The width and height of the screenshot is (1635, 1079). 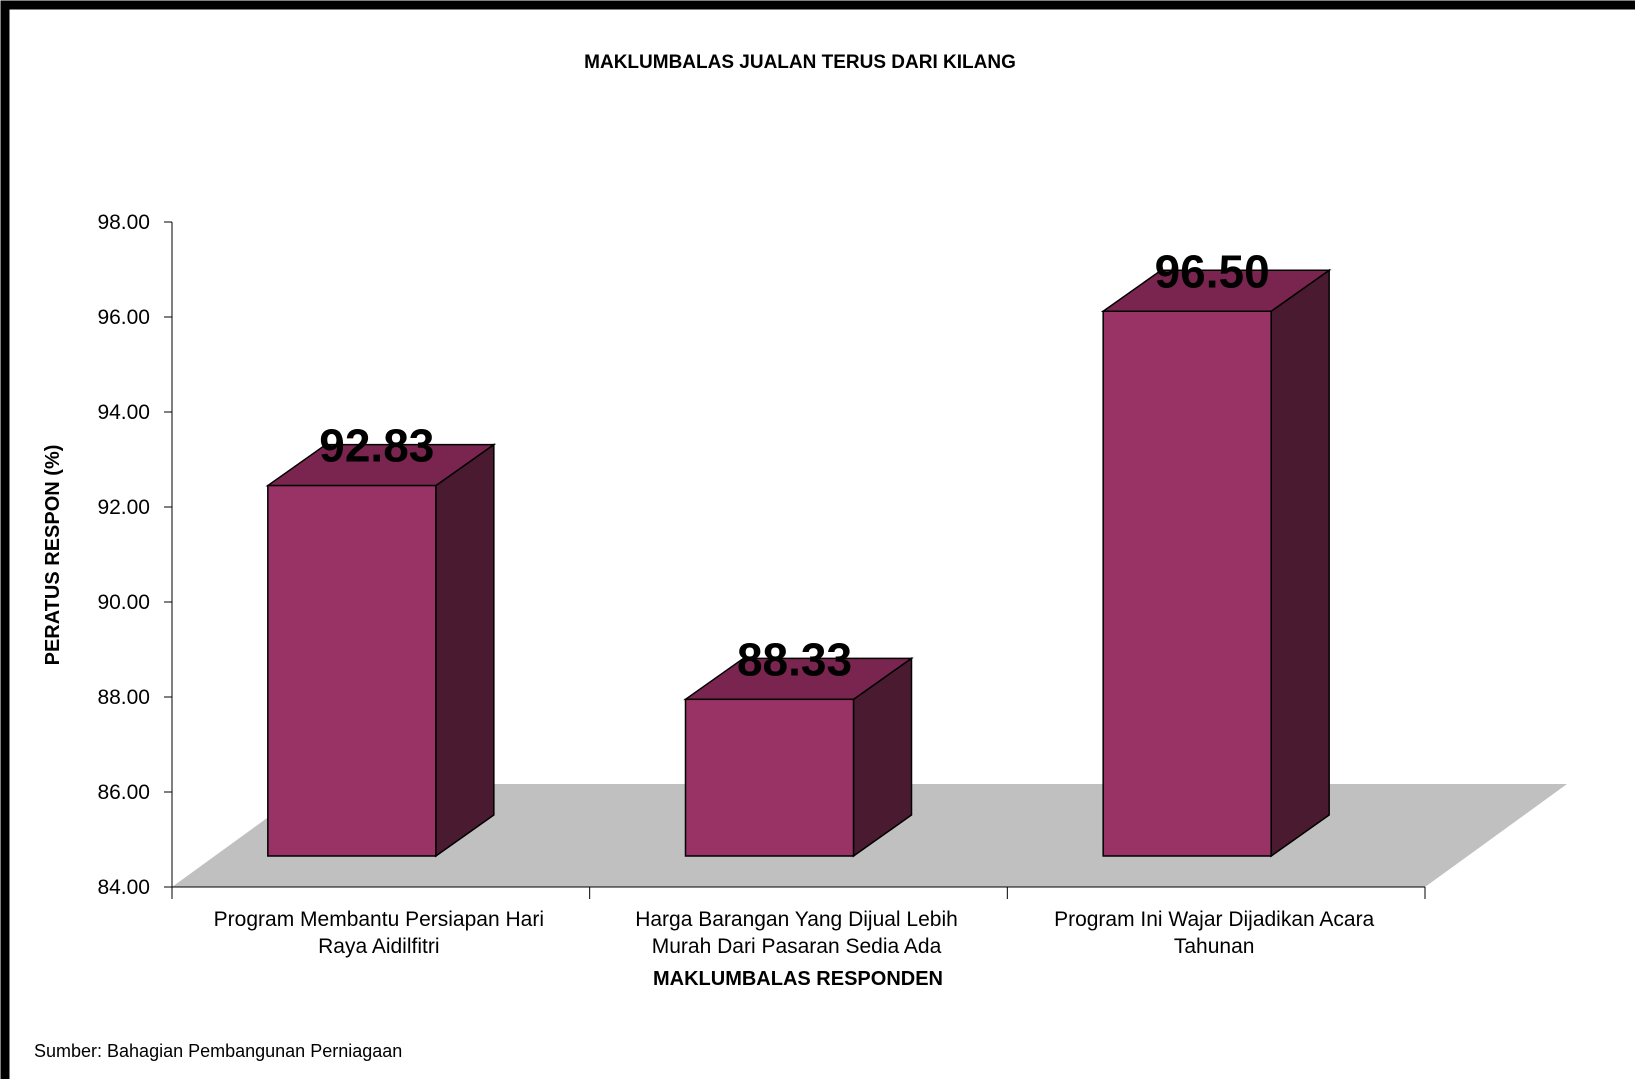 What do you see at coordinates (123, 602) in the screenshot?
I see `y-tick-label: 90.00` at bounding box center [123, 602].